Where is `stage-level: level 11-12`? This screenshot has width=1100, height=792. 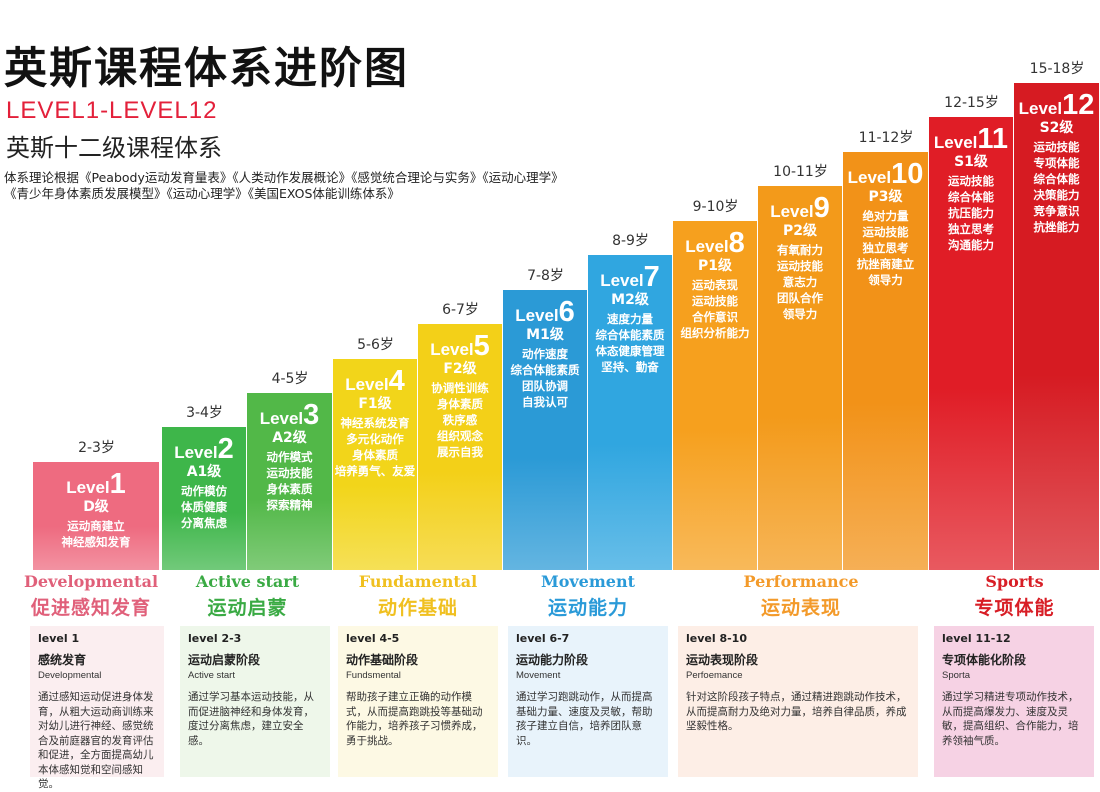 stage-level: level 11-12 is located at coordinates (976, 638).